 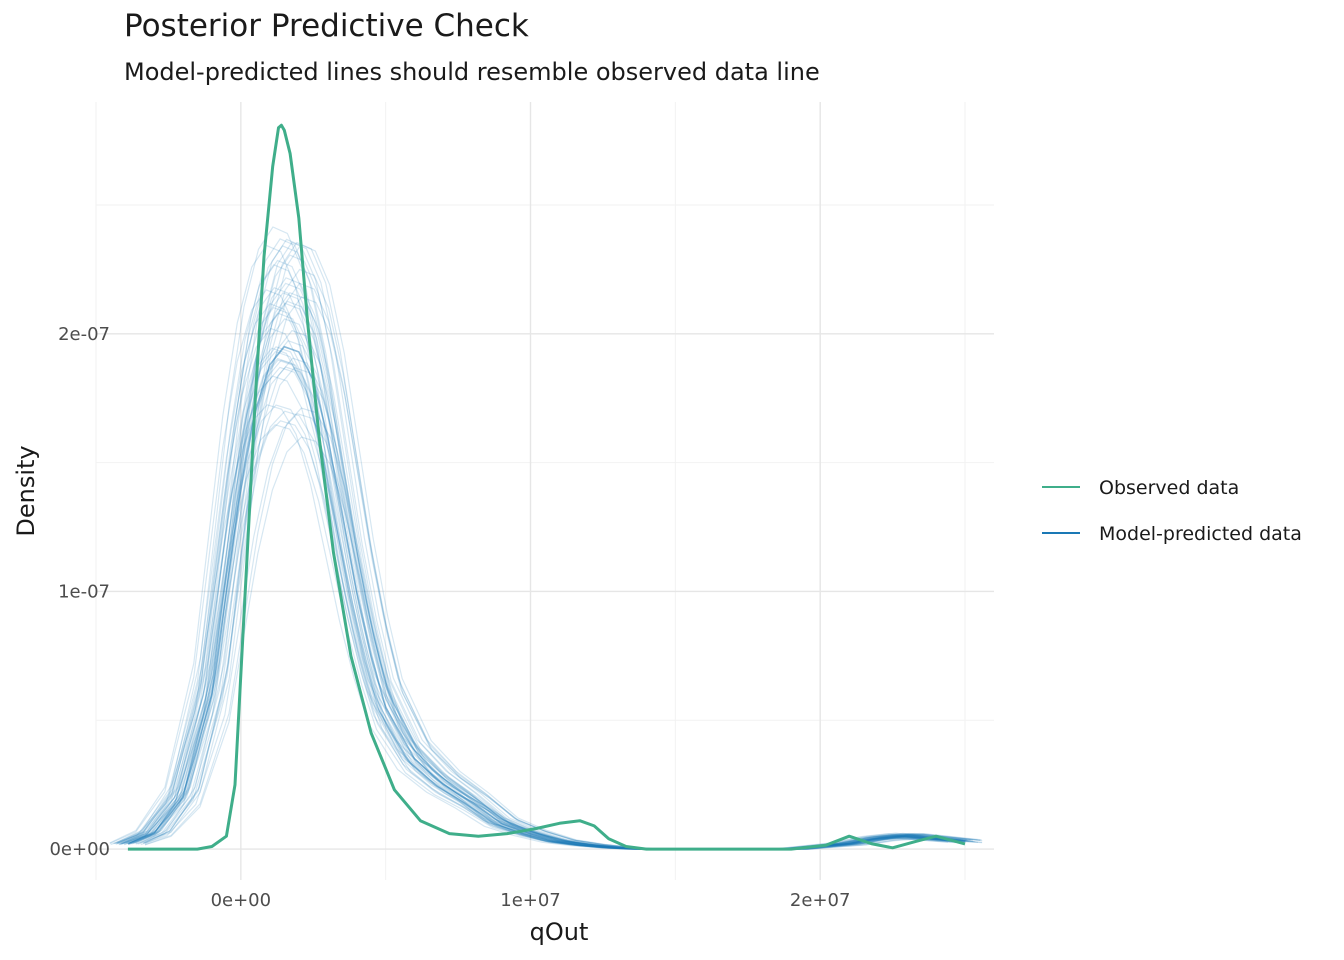 I want to click on y-tick-label-2: 2e-07, so click(x=84, y=334).